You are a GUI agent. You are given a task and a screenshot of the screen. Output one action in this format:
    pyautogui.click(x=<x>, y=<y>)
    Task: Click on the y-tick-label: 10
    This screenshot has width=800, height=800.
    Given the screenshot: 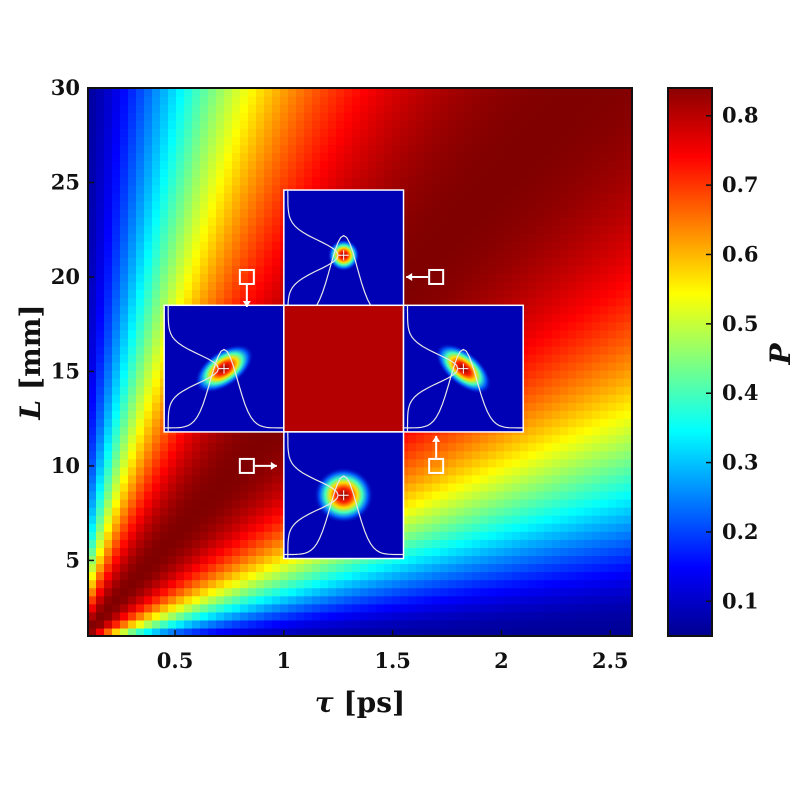 What is the action you would take?
    pyautogui.click(x=65, y=465)
    